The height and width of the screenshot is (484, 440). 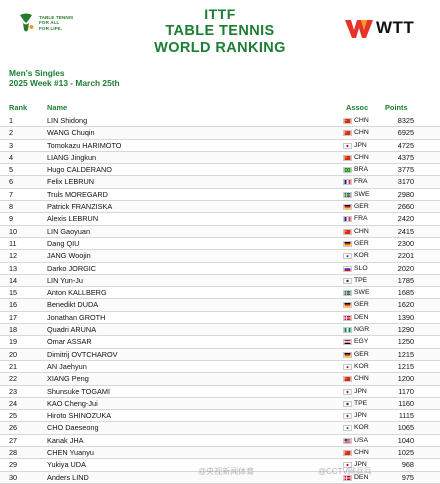 What do you see at coordinates (73, 219) in the screenshot?
I see `player-name-cell: Alexis LEBRUN` at bounding box center [73, 219].